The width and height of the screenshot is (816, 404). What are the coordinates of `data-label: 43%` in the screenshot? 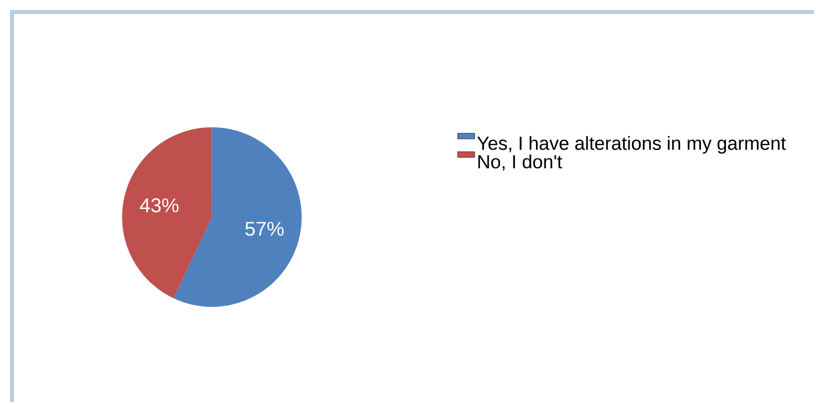 It's located at (159, 205).